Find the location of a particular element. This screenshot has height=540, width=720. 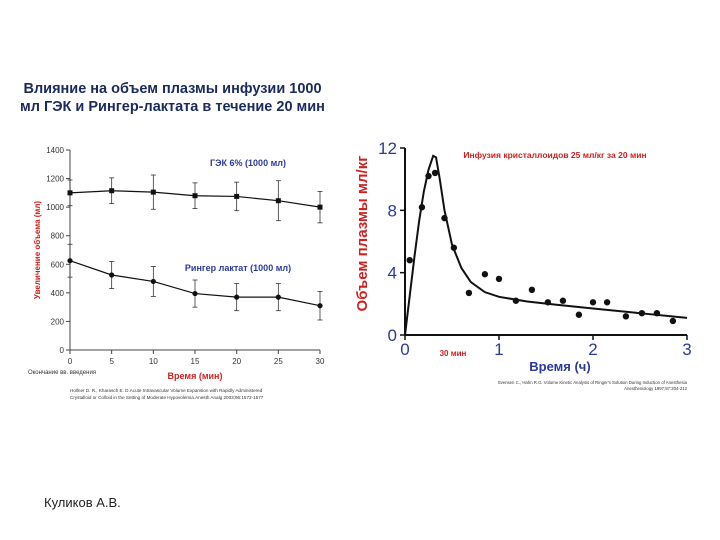

y-tick-label: 800 is located at coordinates (58, 236).